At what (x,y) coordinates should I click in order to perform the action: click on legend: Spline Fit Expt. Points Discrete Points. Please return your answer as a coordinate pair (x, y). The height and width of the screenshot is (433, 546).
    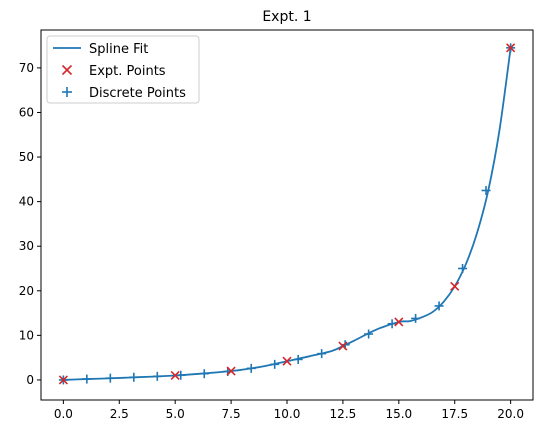
    Looking at the image, I should click on (123, 69).